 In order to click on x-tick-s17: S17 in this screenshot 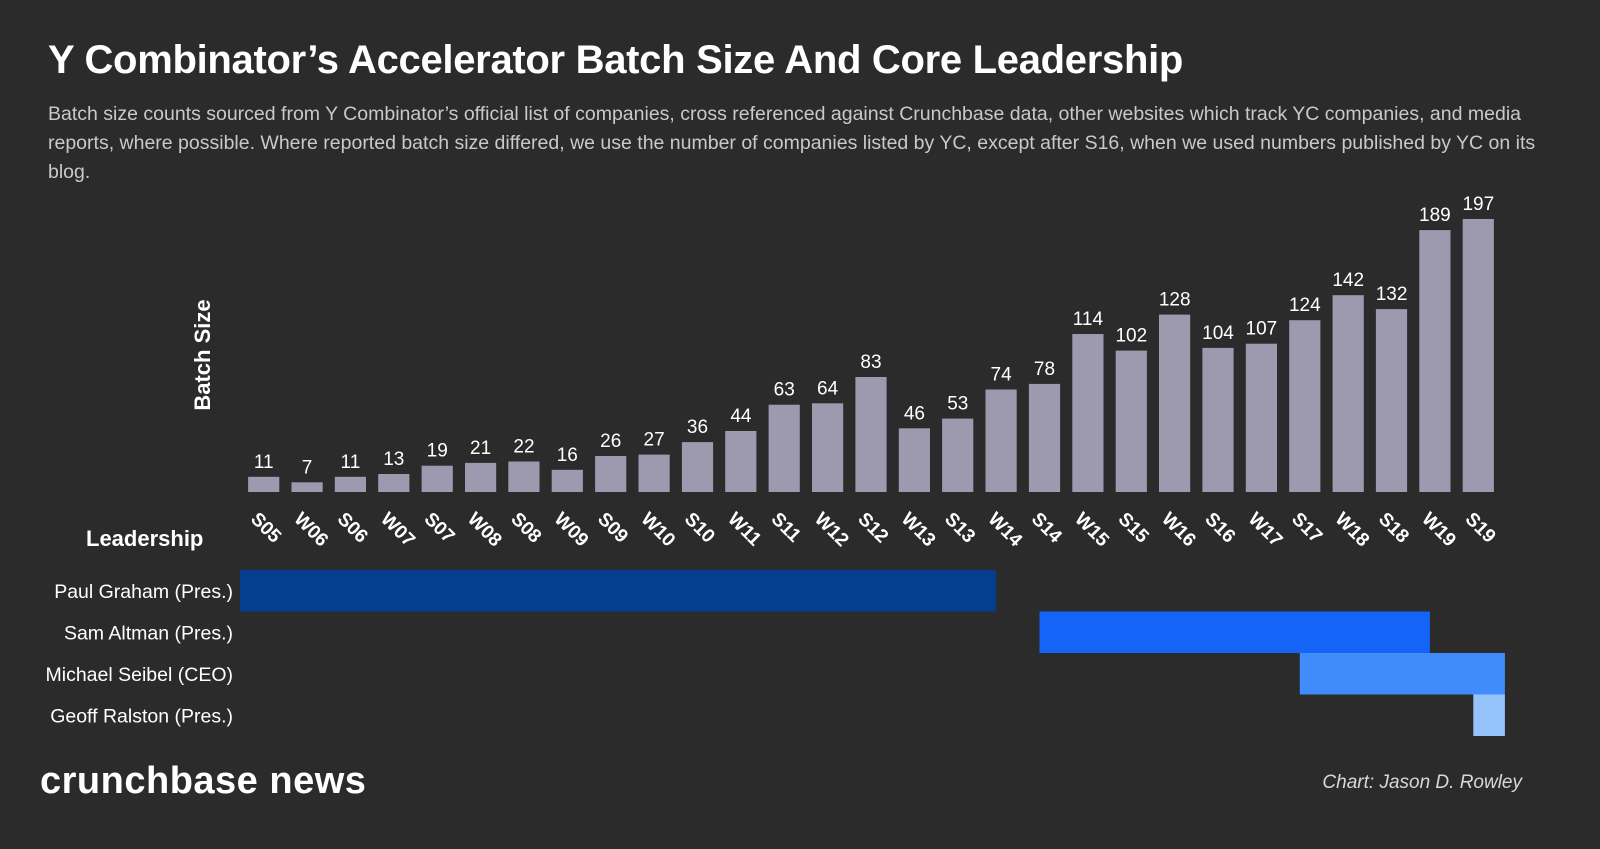, I will do `click(1306, 528)`.